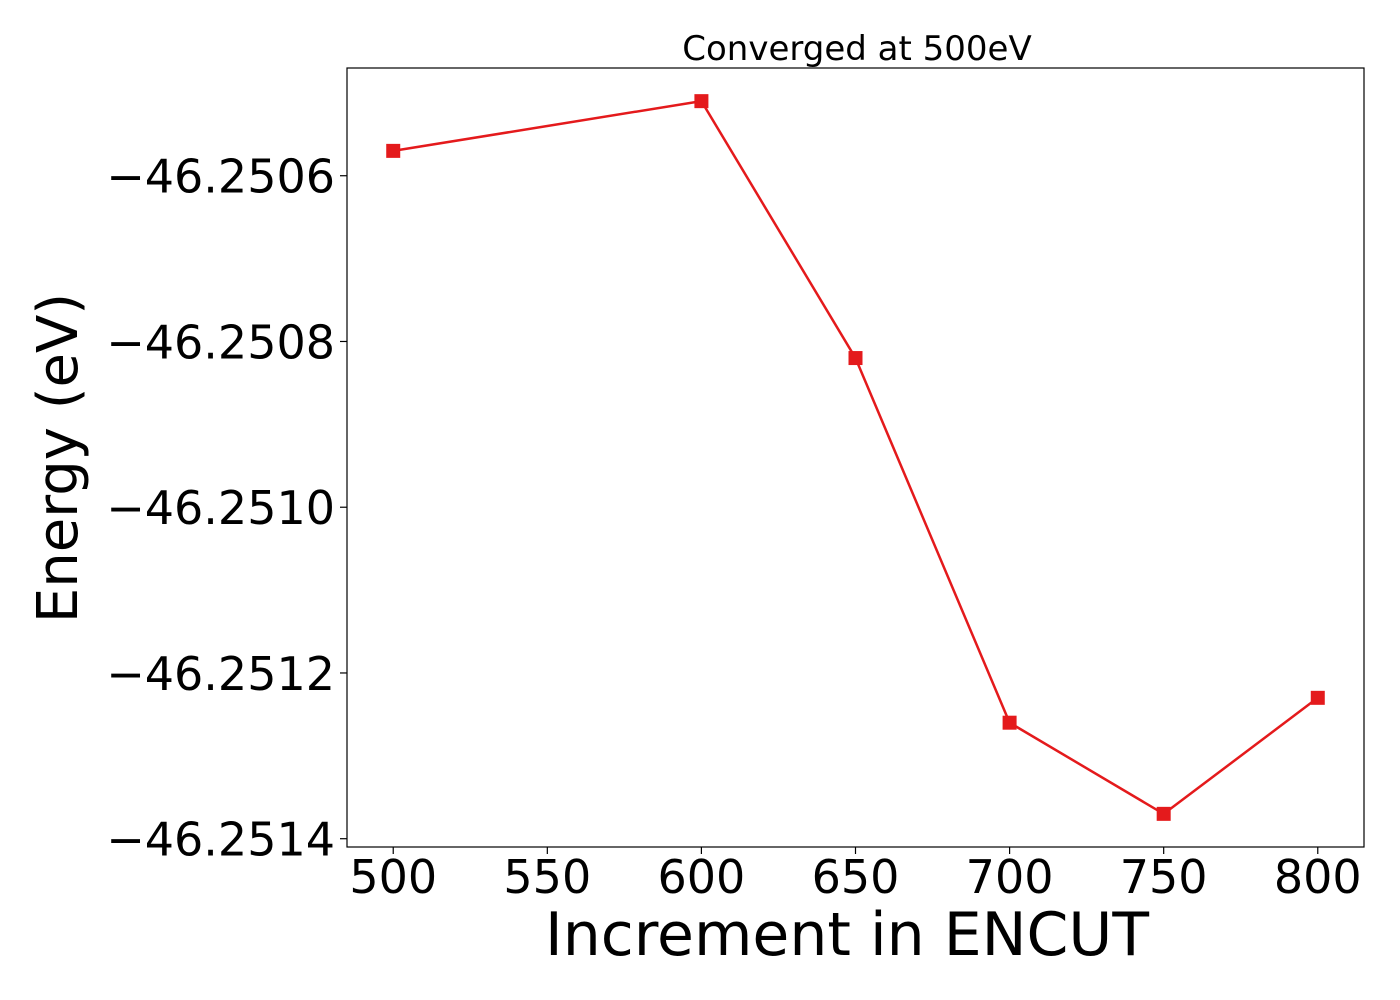  I want to click on x-tick-label: 700, so click(1010, 877).